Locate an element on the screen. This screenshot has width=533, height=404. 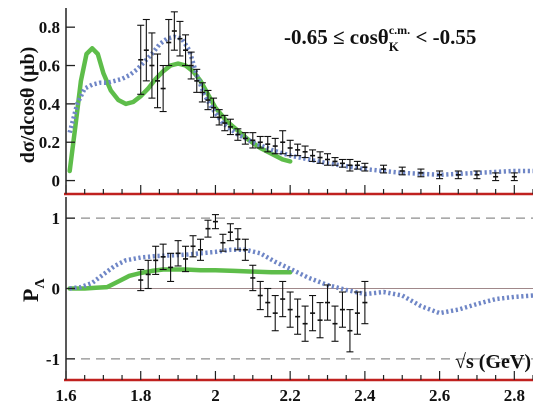
x-tick-label: 1.6 is located at coordinates (65, 395).